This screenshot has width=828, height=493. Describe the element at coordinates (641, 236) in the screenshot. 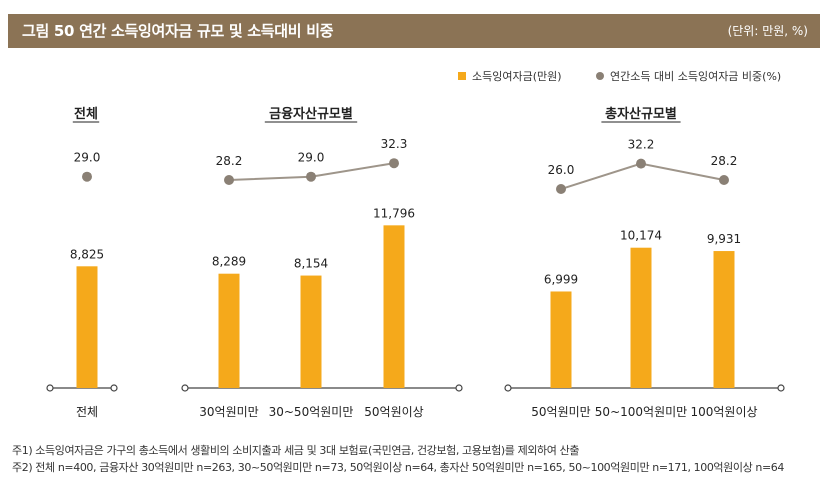

I see `bar-value-label: 10,174` at that location.